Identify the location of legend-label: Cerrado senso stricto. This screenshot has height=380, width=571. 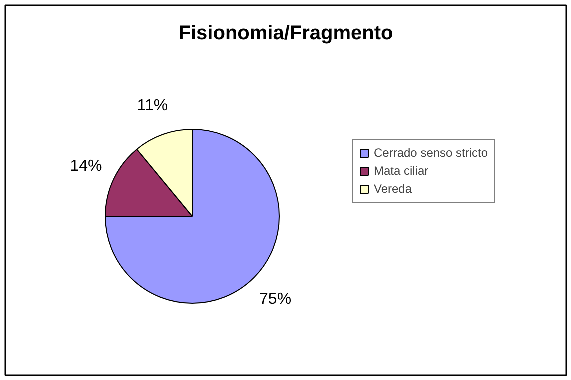
(431, 153).